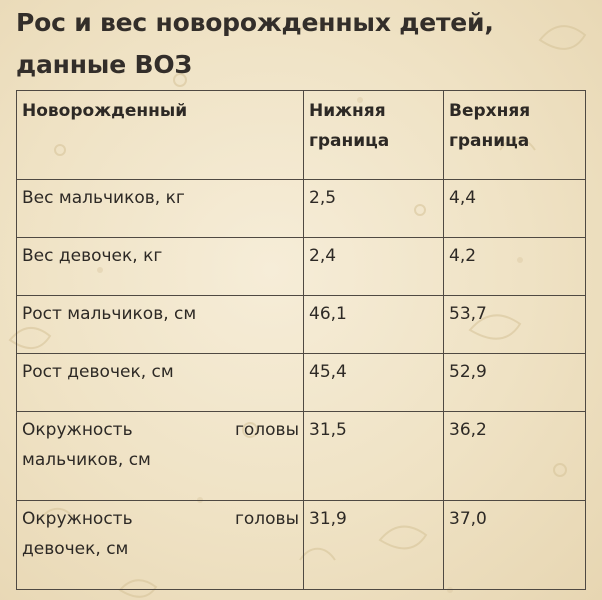 This screenshot has width=602, height=600. Describe the element at coordinates (514, 545) in the screenshot. I see `upper-value: 37,0` at that location.